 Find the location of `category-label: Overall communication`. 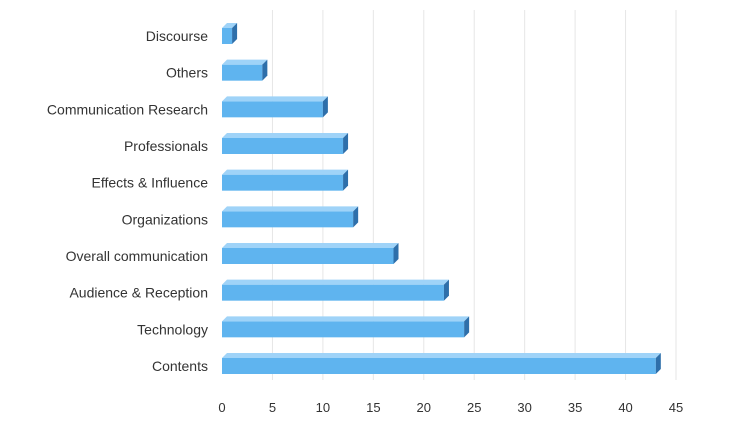

category-label: Overall communication is located at coordinates (137, 256).